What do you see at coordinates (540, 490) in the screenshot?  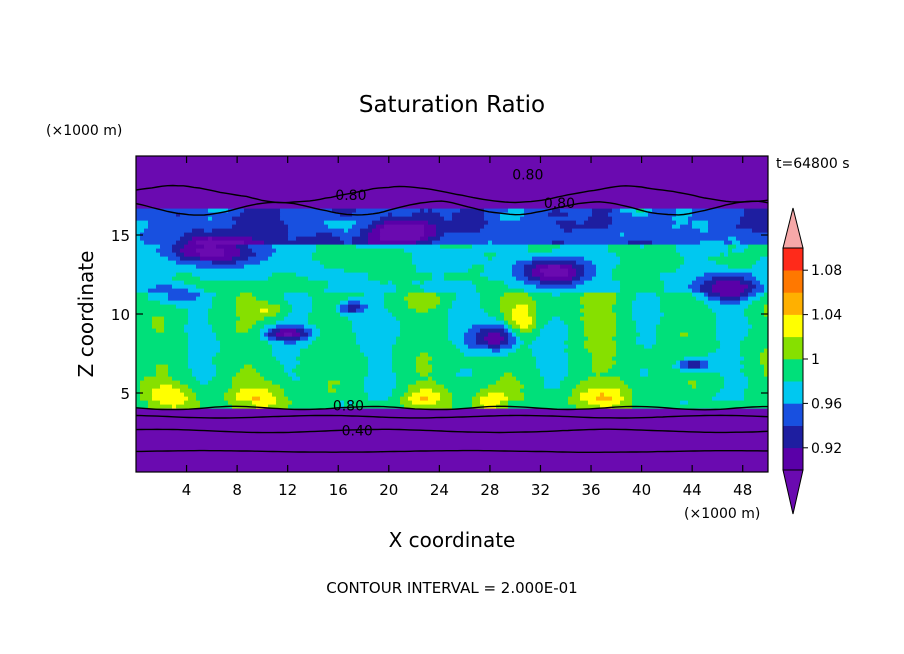 I see `x-tick-label: 32` at bounding box center [540, 490].